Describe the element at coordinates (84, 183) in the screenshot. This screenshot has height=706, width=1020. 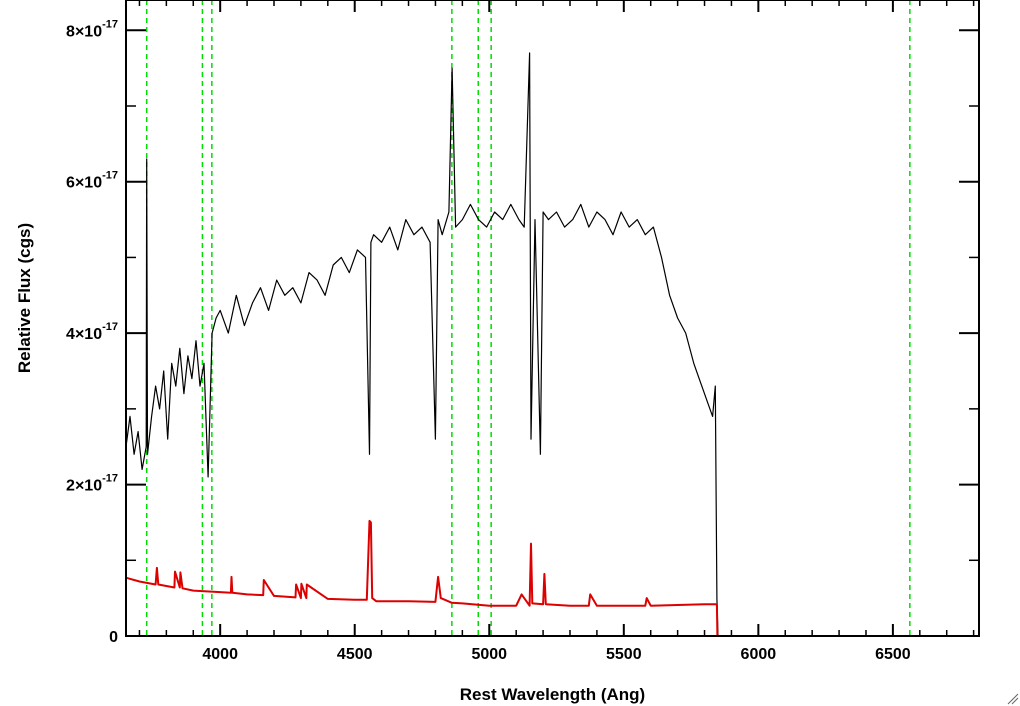
I see `y-tick-mantissa: 6×10` at that location.